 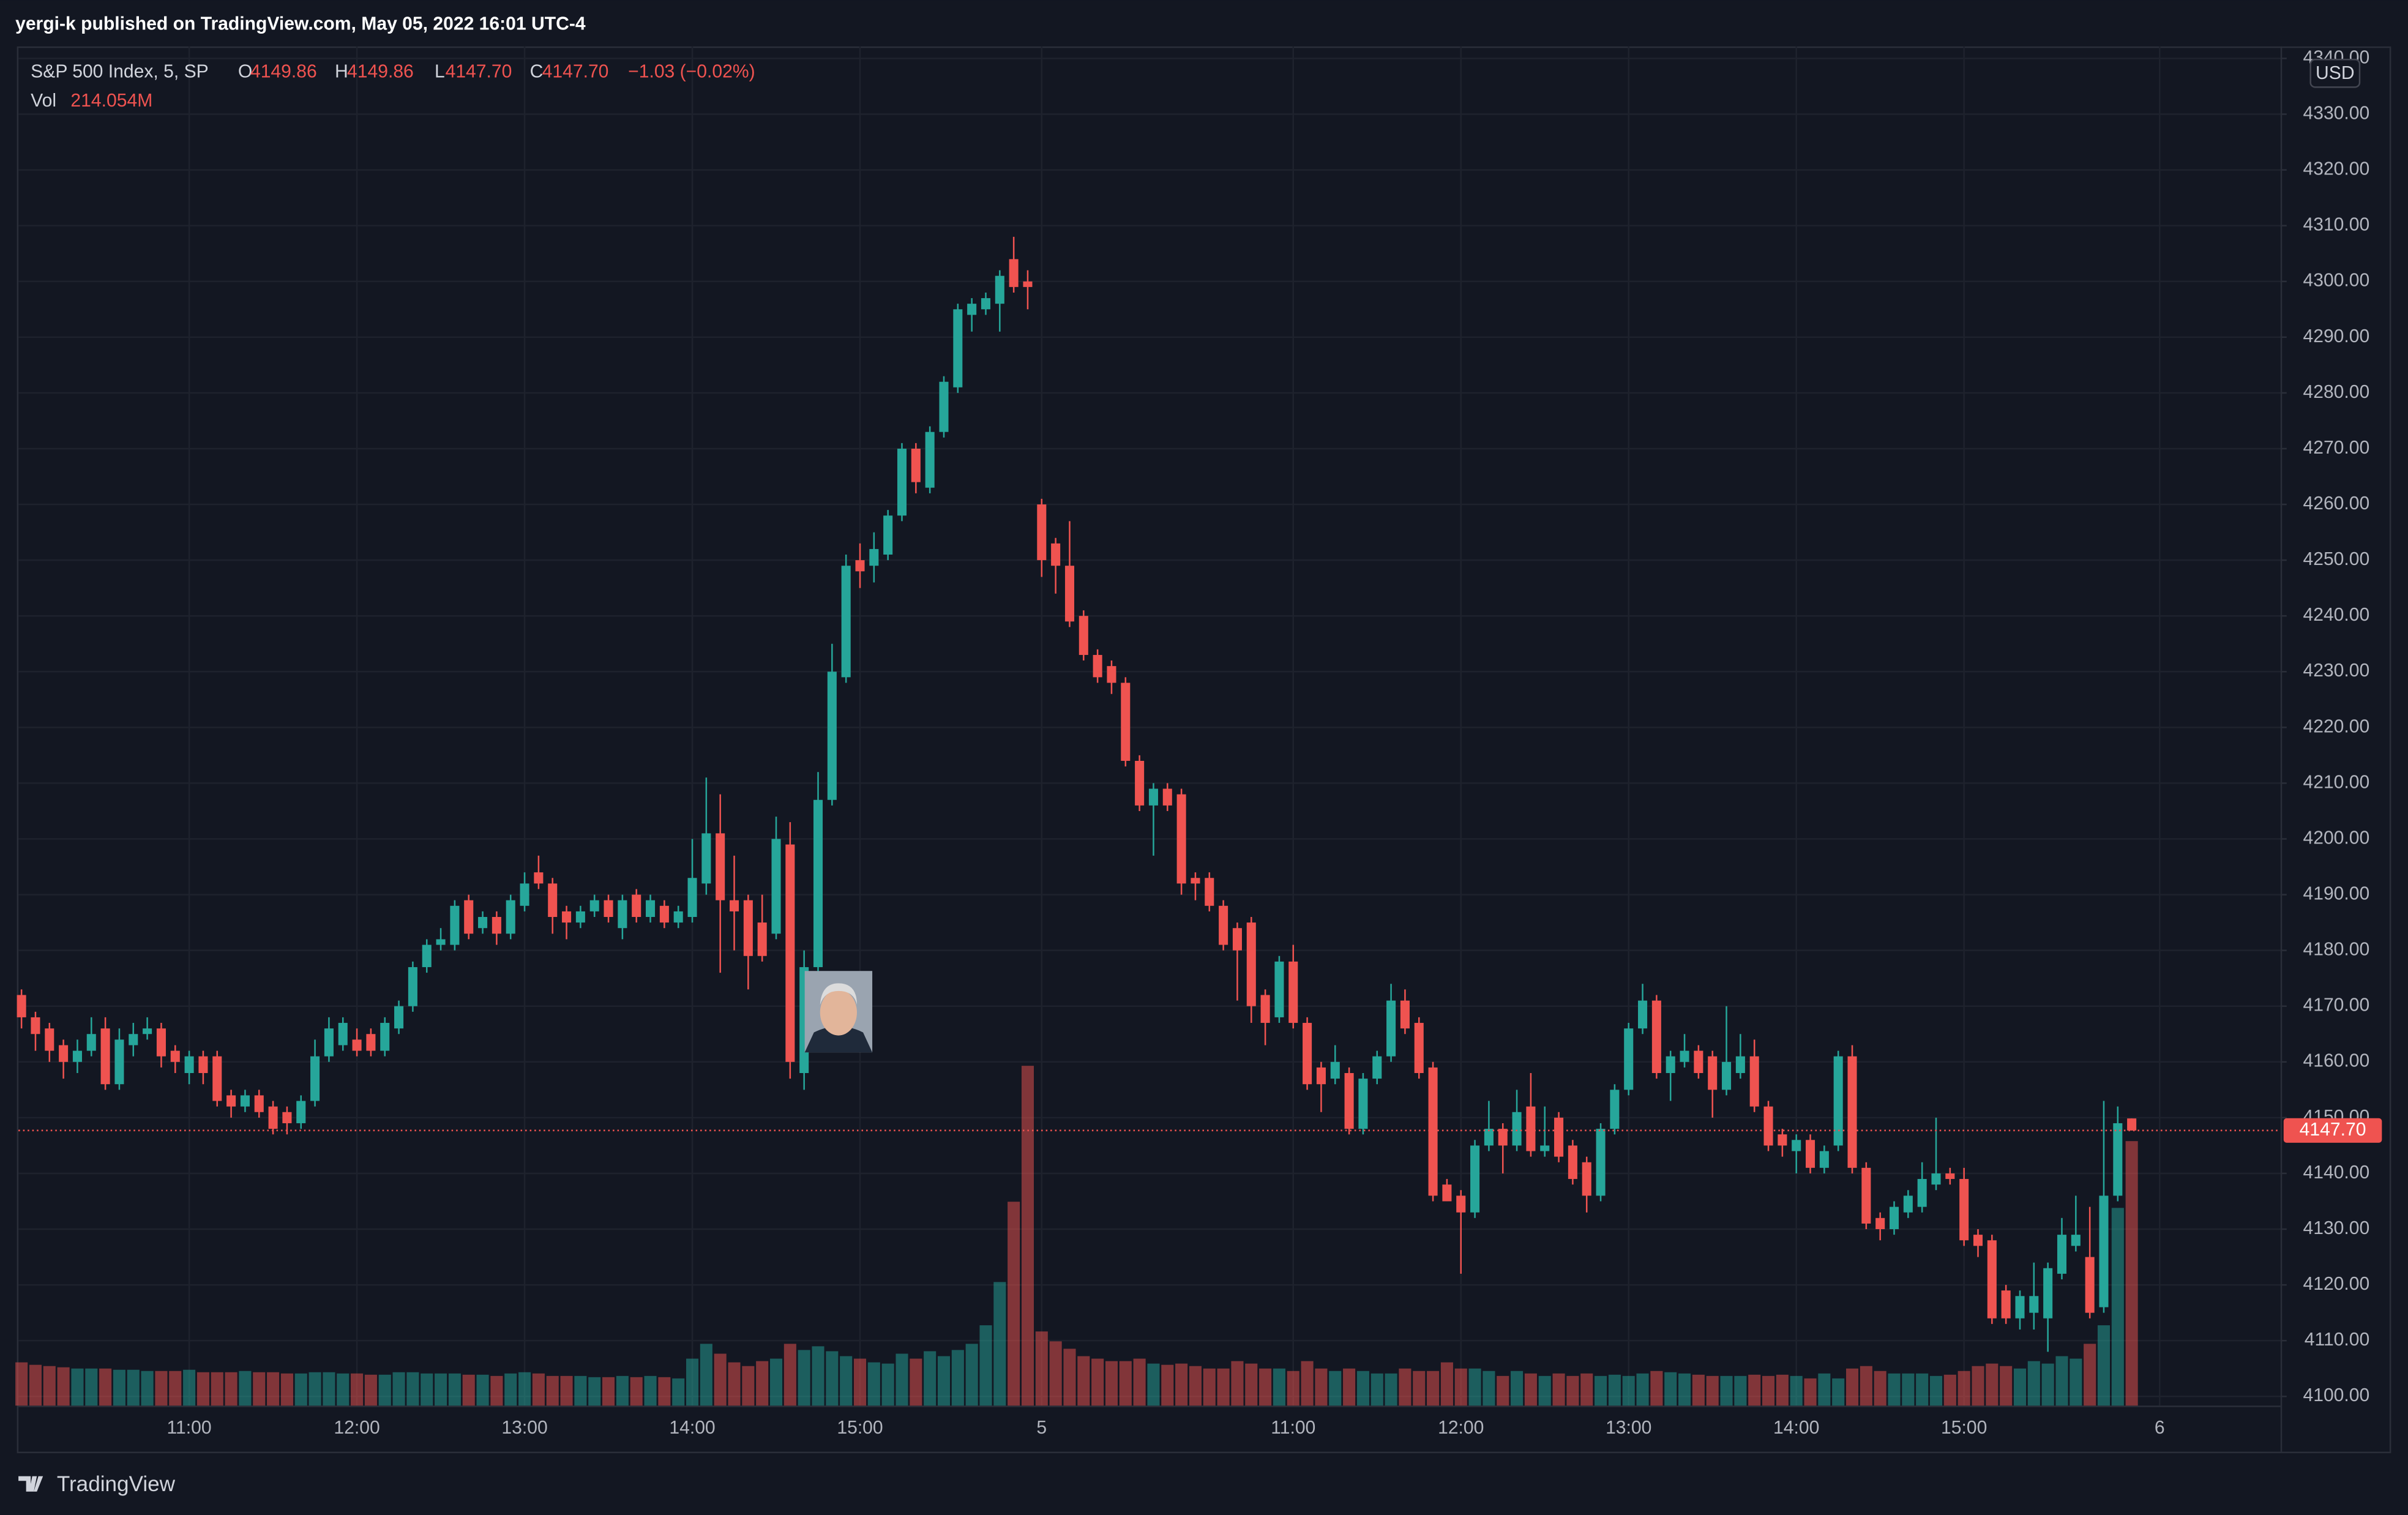 What do you see at coordinates (43, 101) in the screenshot?
I see `legend-volume-key: Vol` at bounding box center [43, 101].